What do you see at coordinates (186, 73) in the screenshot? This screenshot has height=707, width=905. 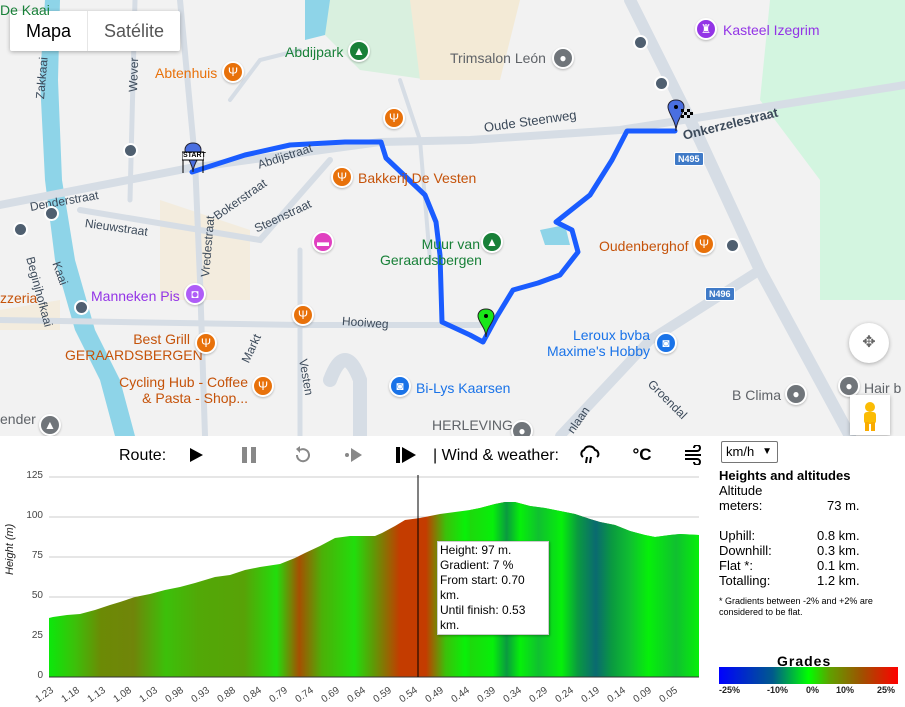 I see `poi-abtenhuis: Abtenhuis` at bounding box center [186, 73].